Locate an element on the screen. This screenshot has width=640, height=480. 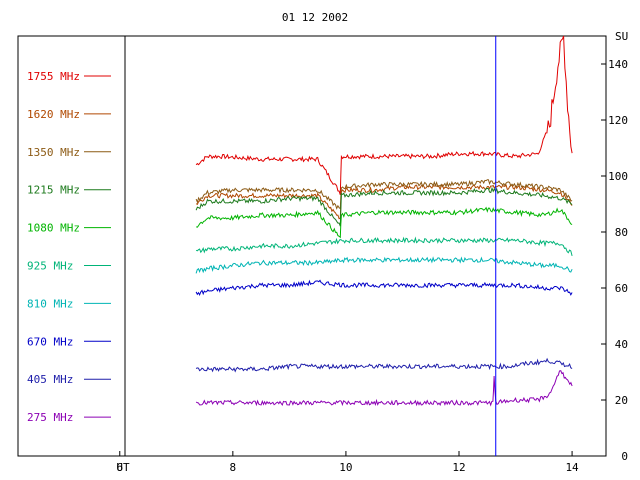
x-tick-label: 8 is located at coordinates (233, 467).